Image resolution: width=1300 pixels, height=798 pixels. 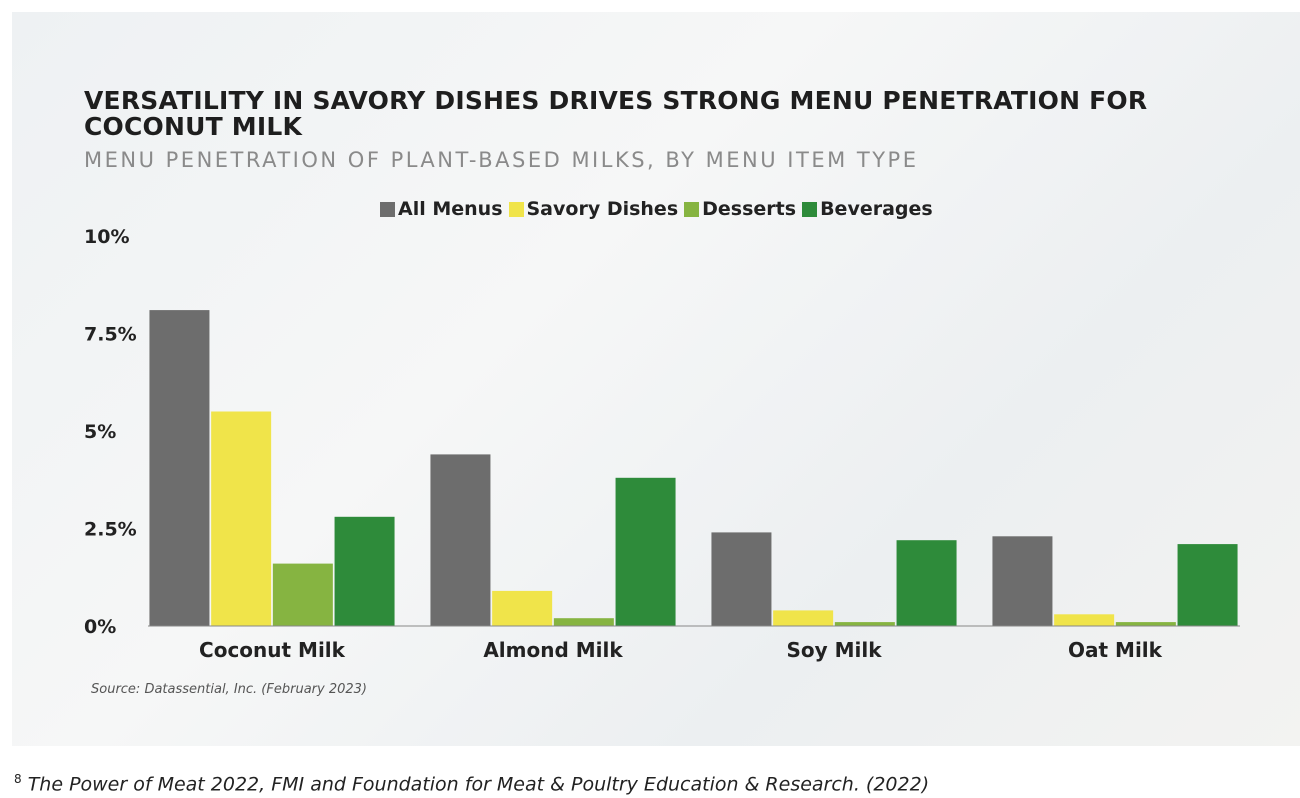 I want to click on legend-item: Desserts, so click(x=740, y=209).